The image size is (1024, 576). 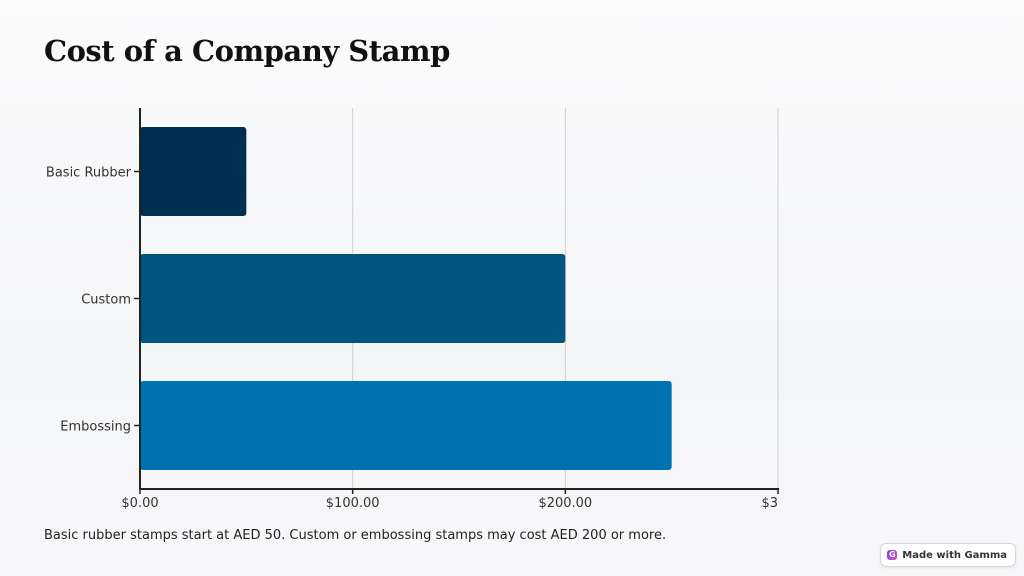 I want to click on x-tick-label: $300, so click(x=777, y=503).